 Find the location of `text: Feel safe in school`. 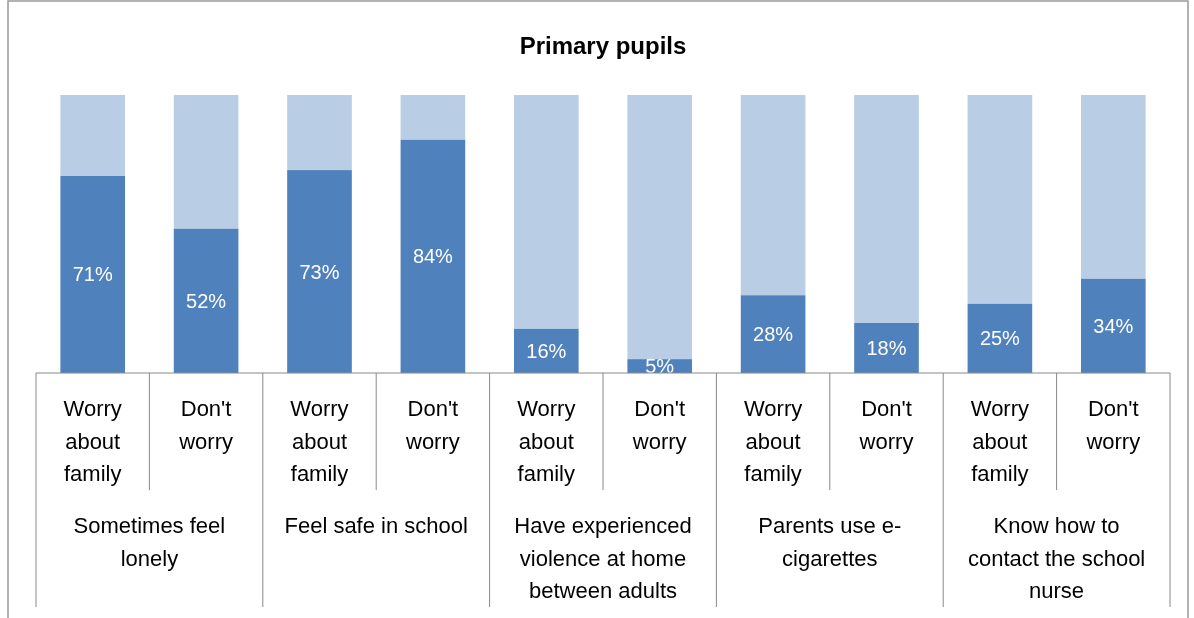

text: Feel safe in school is located at coordinates (376, 525).